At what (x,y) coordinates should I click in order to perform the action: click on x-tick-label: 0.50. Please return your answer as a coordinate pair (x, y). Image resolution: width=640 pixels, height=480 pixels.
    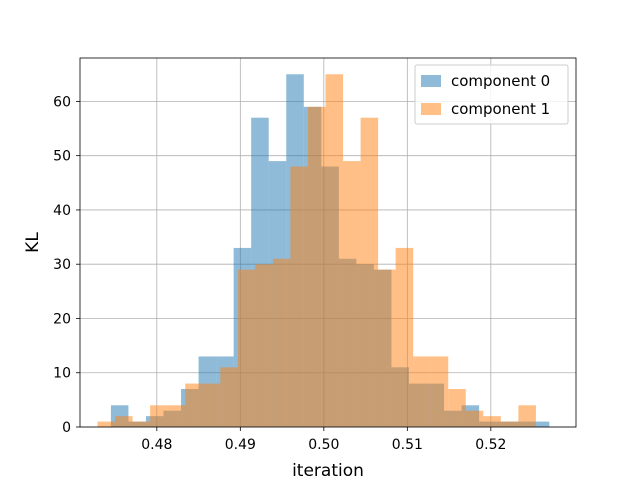
    Looking at the image, I should click on (323, 445).